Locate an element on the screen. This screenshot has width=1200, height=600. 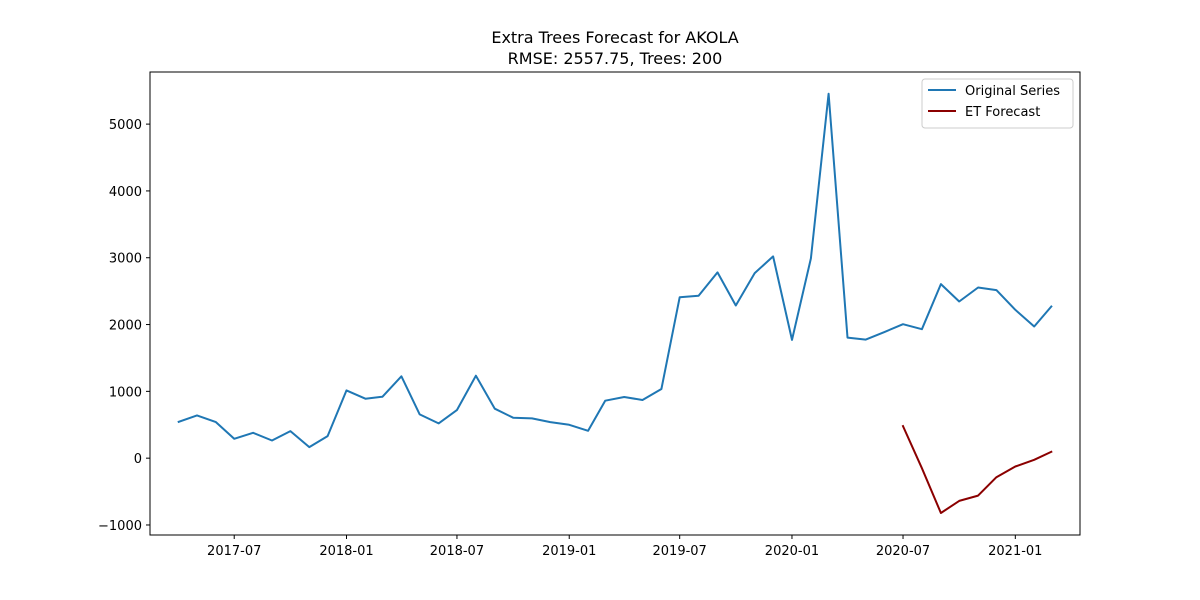
y-tick-label: 1000 is located at coordinates (125, 392).